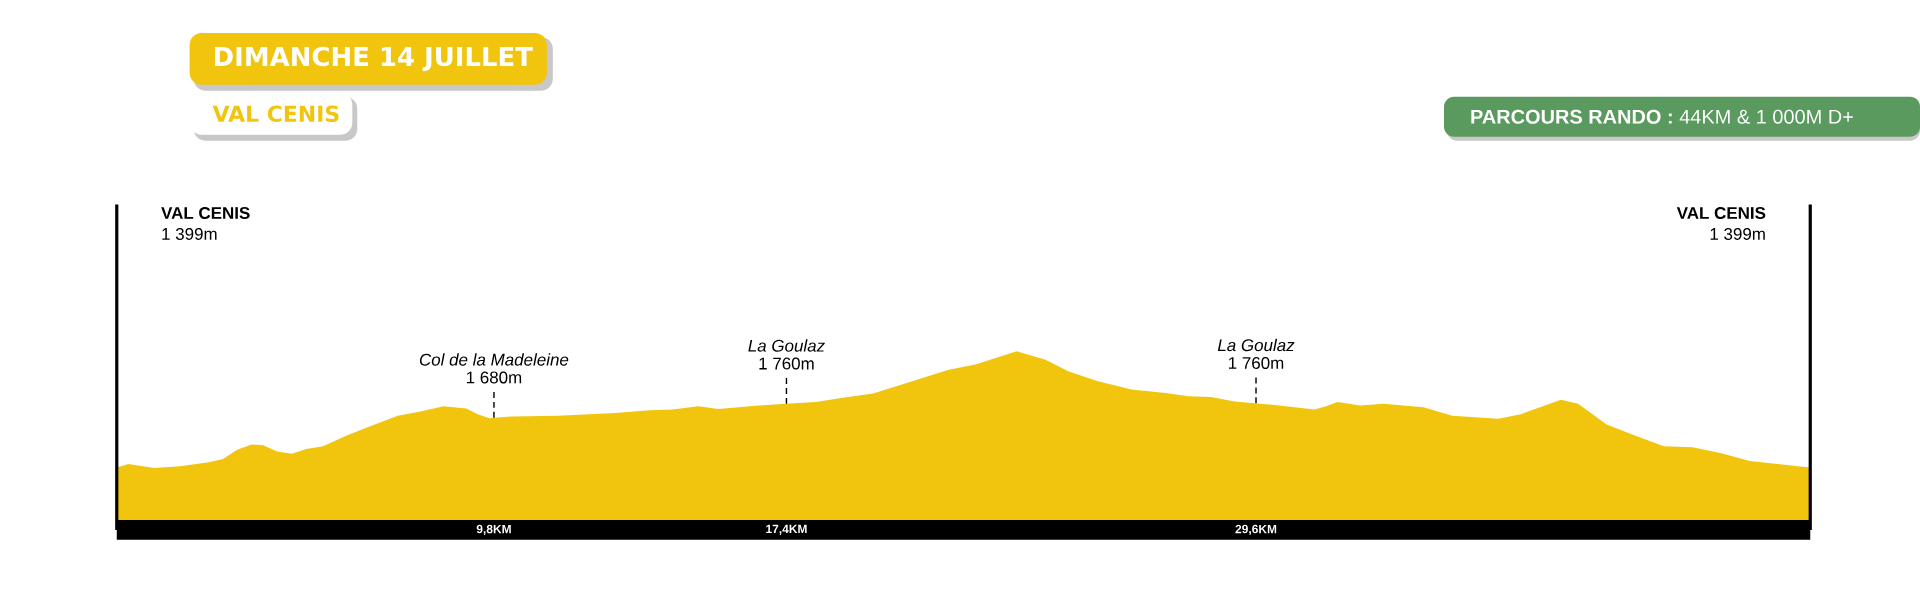  What do you see at coordinates (786, 530) in the screenshot?
I see `x-tick-label: 17,4KM` at bounding box center [786, 530].